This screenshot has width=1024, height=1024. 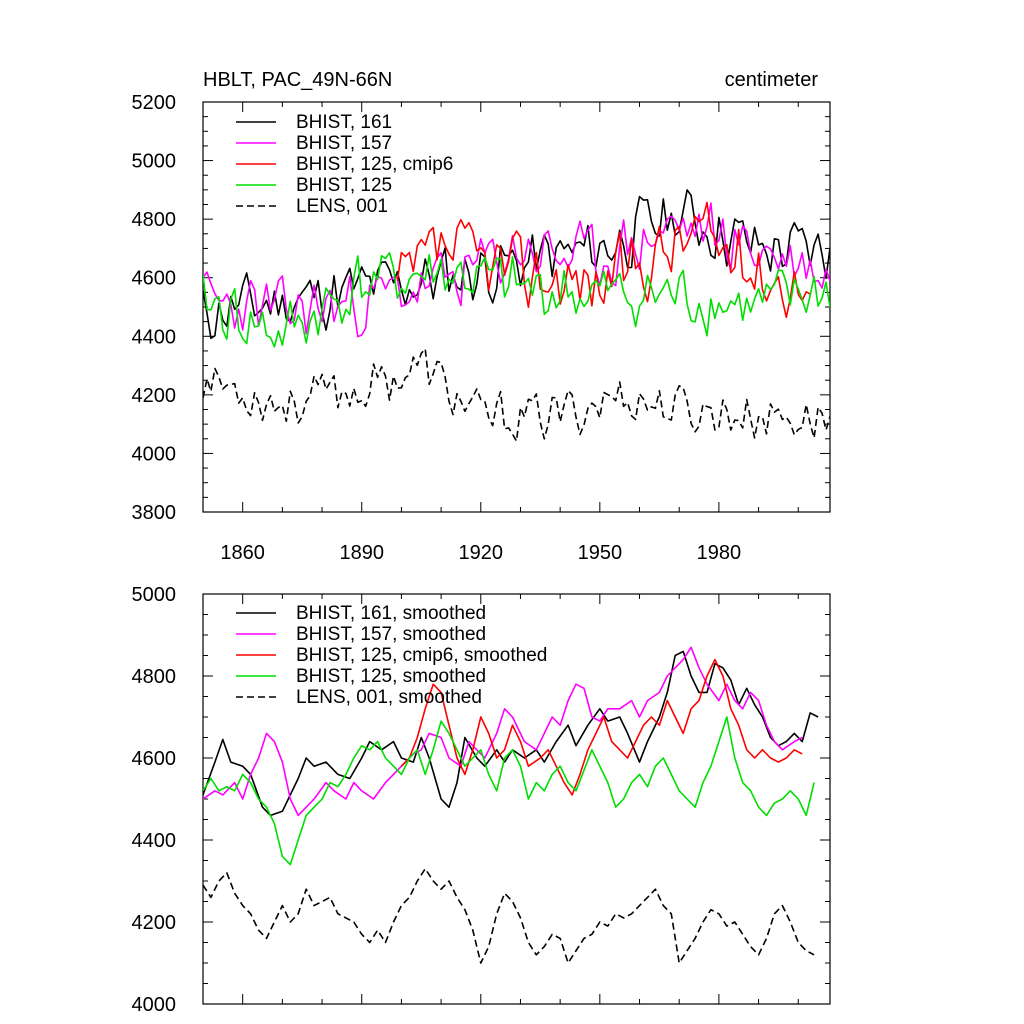 What do you see at coordinates (719, 553) in the screenshot?
I see `x-tick-label: 1980` at bounding box center [719, 553].